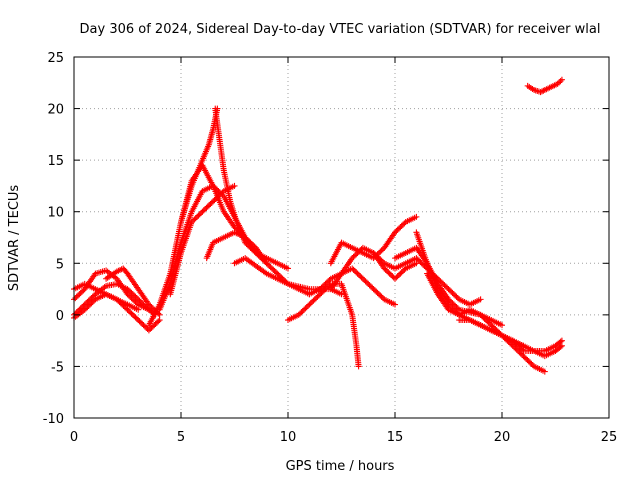  What do you see at coordinates (53, 419) in the screenshot?
I see `y-tick-label: -10` at bounding box center [53, 419].